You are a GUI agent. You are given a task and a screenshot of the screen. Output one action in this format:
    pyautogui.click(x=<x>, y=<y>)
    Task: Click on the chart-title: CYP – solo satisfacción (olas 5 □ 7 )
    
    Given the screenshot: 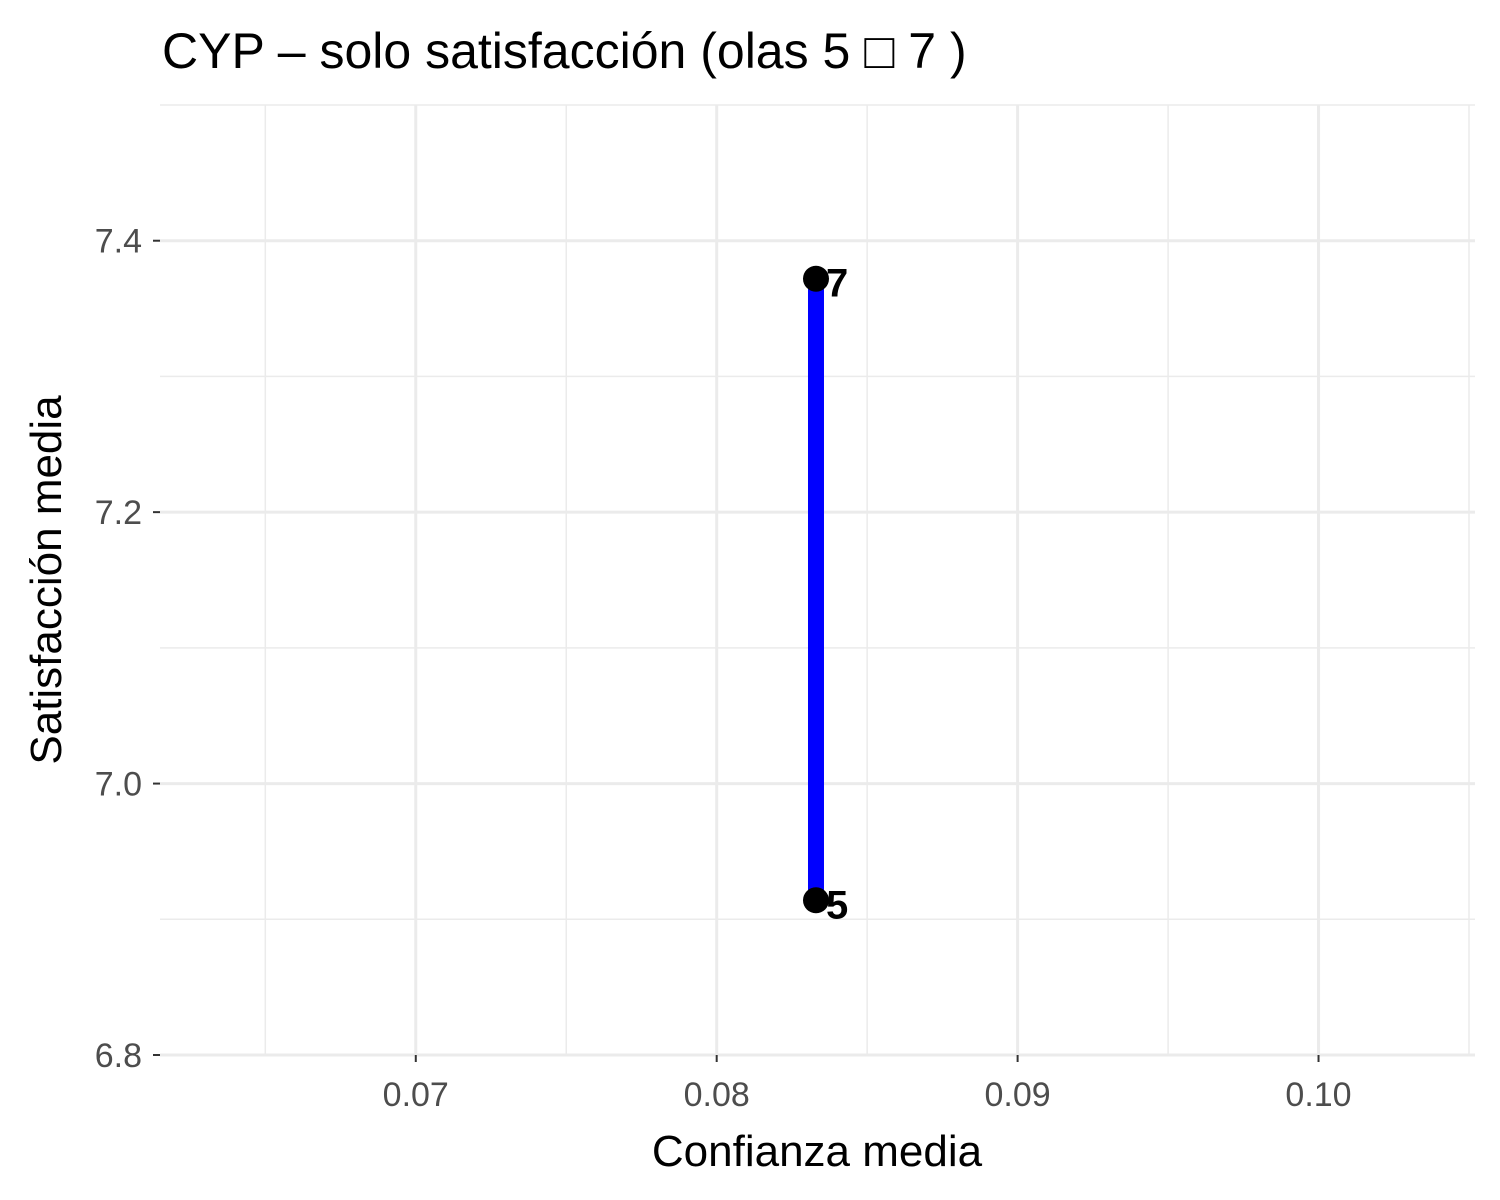 What is the action you would take?
    pyautogui.click(x=564, y=51)
    